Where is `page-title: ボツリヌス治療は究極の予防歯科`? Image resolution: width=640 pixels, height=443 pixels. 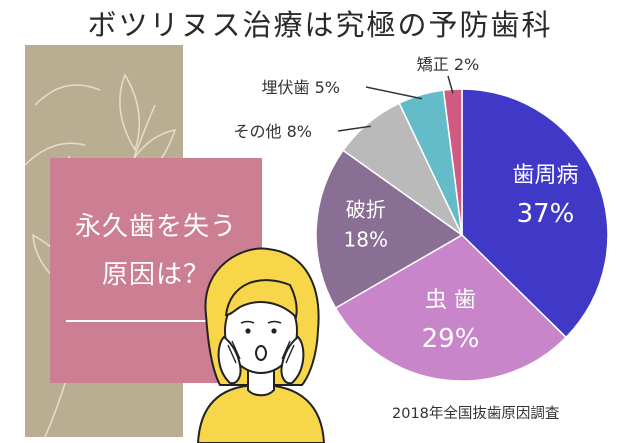
page-title: ボツリヌス治療は究極の予防歯科 is located at coordinates (320, 25).